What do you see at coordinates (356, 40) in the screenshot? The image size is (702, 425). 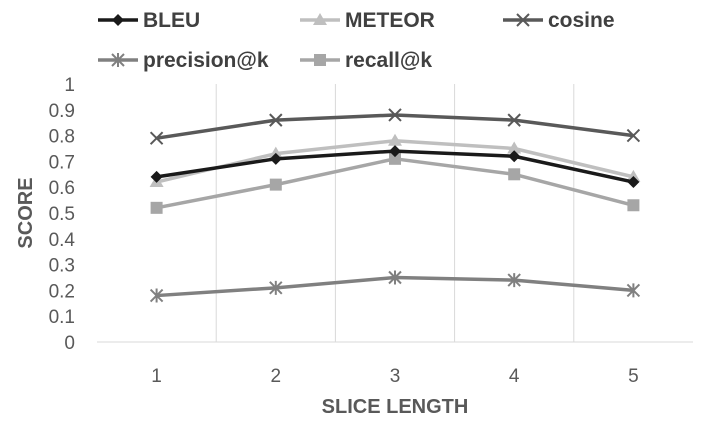 I see `legend: BLEU METEOR cosine precision@k recall@k` at bounding box center [356, 40].